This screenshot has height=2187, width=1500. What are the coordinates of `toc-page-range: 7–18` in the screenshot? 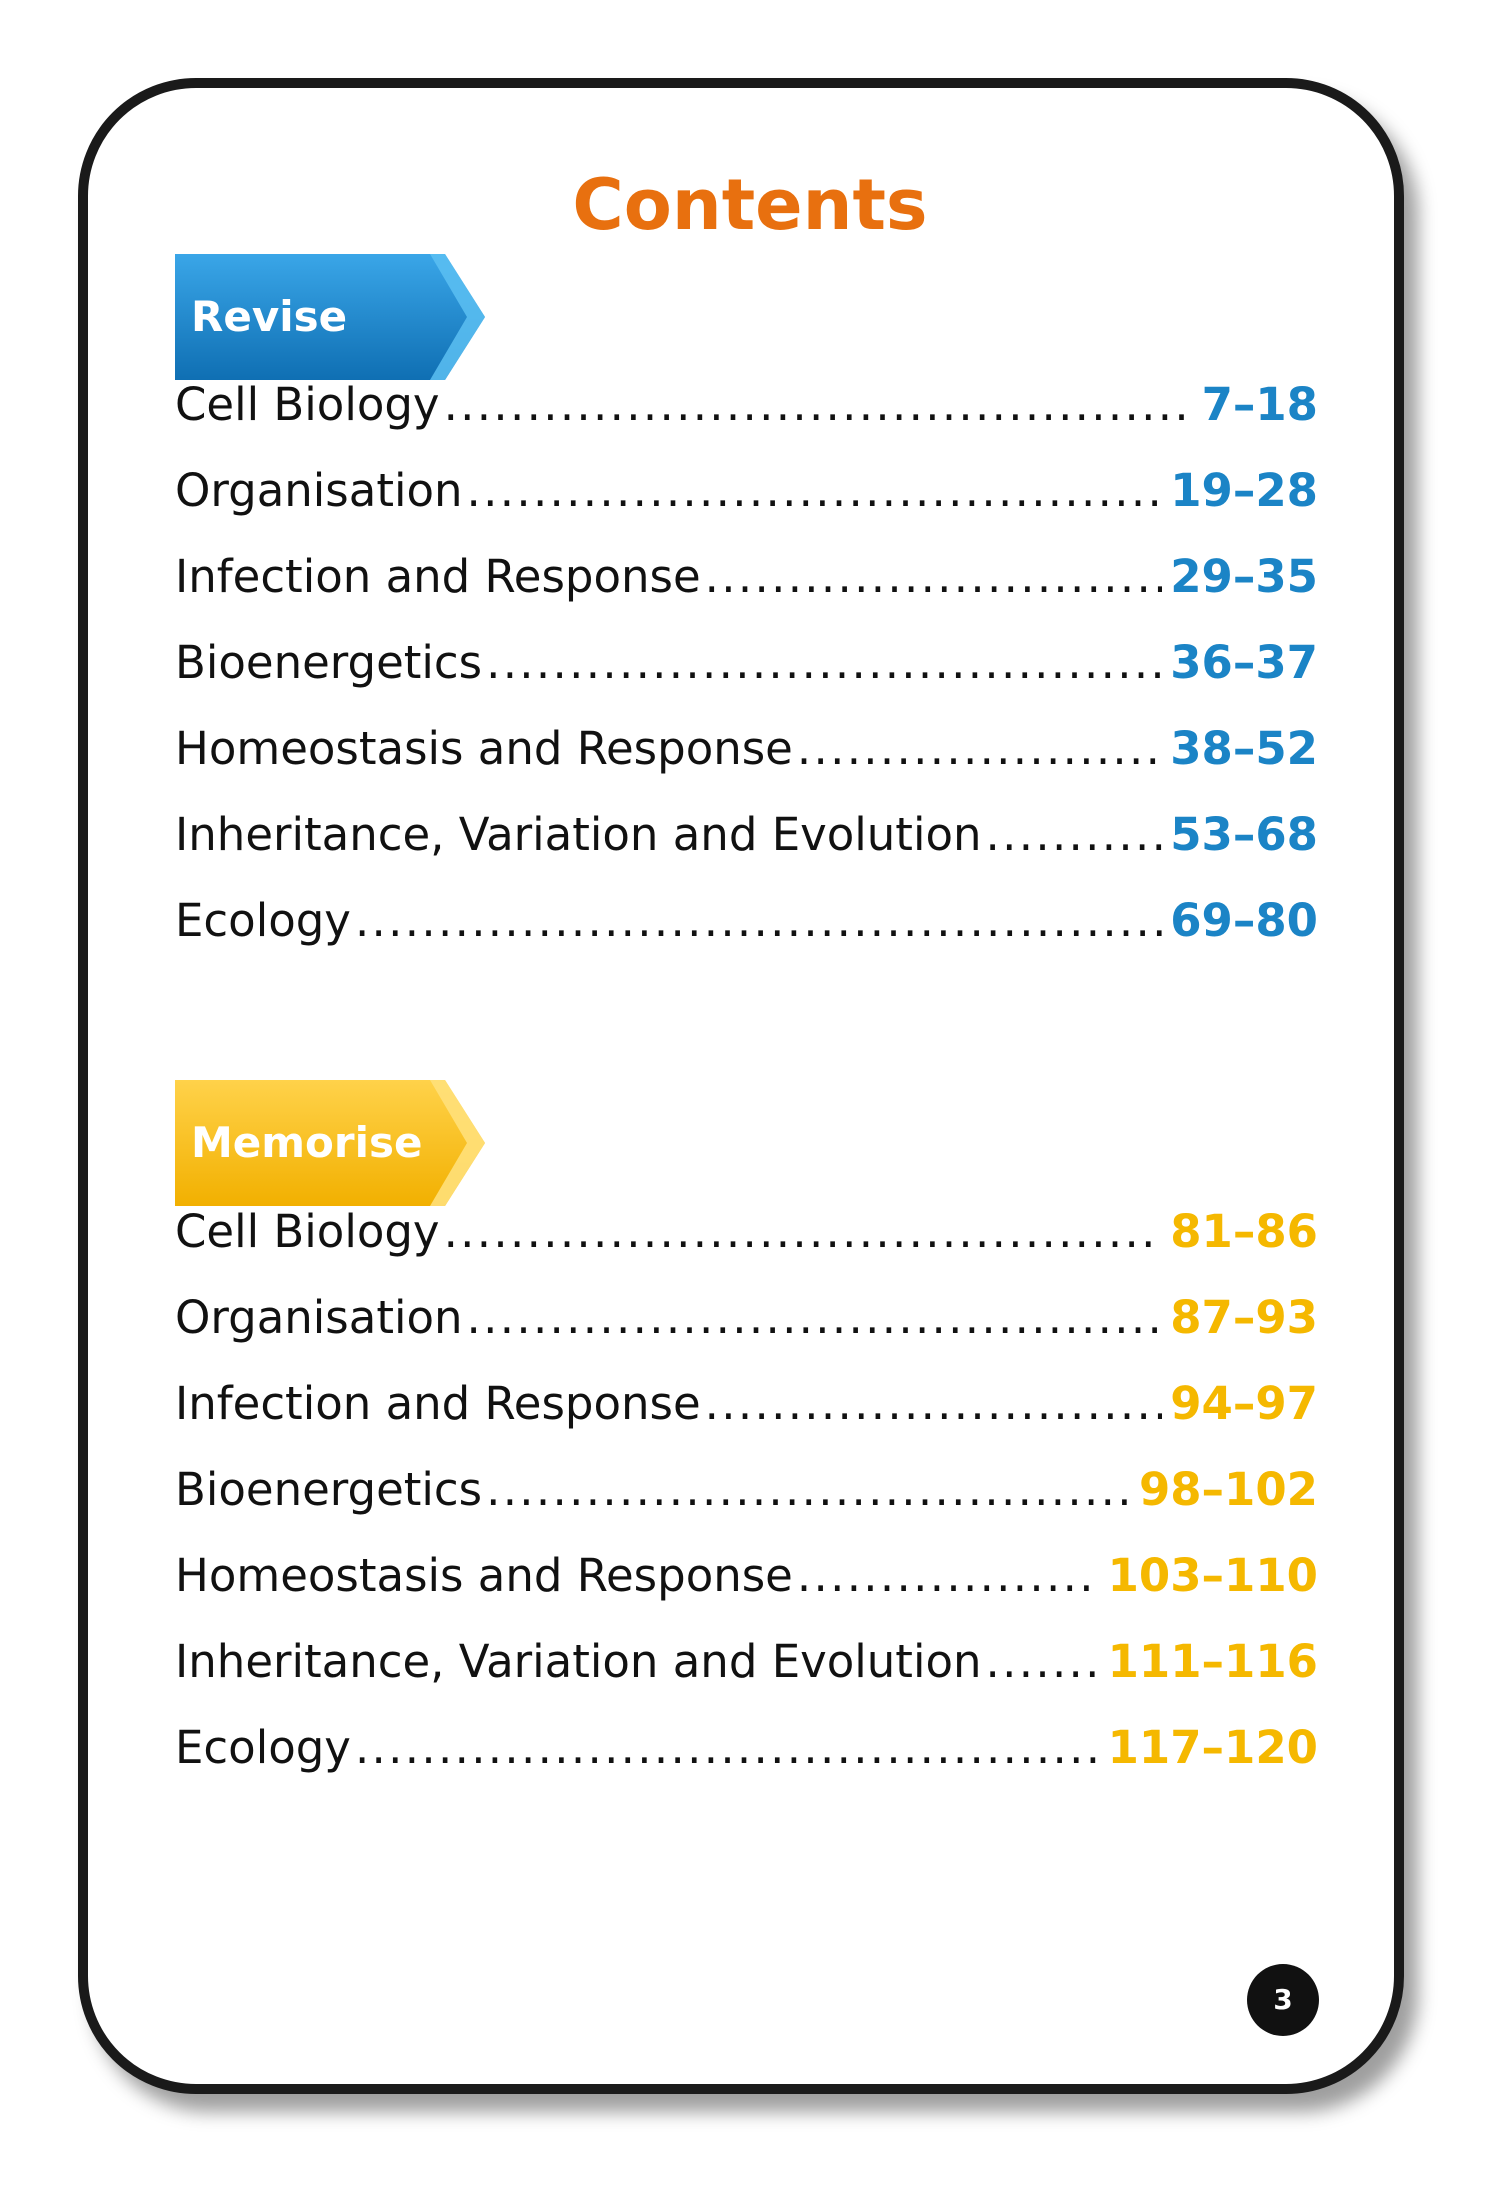 It's located at (1259, 404).